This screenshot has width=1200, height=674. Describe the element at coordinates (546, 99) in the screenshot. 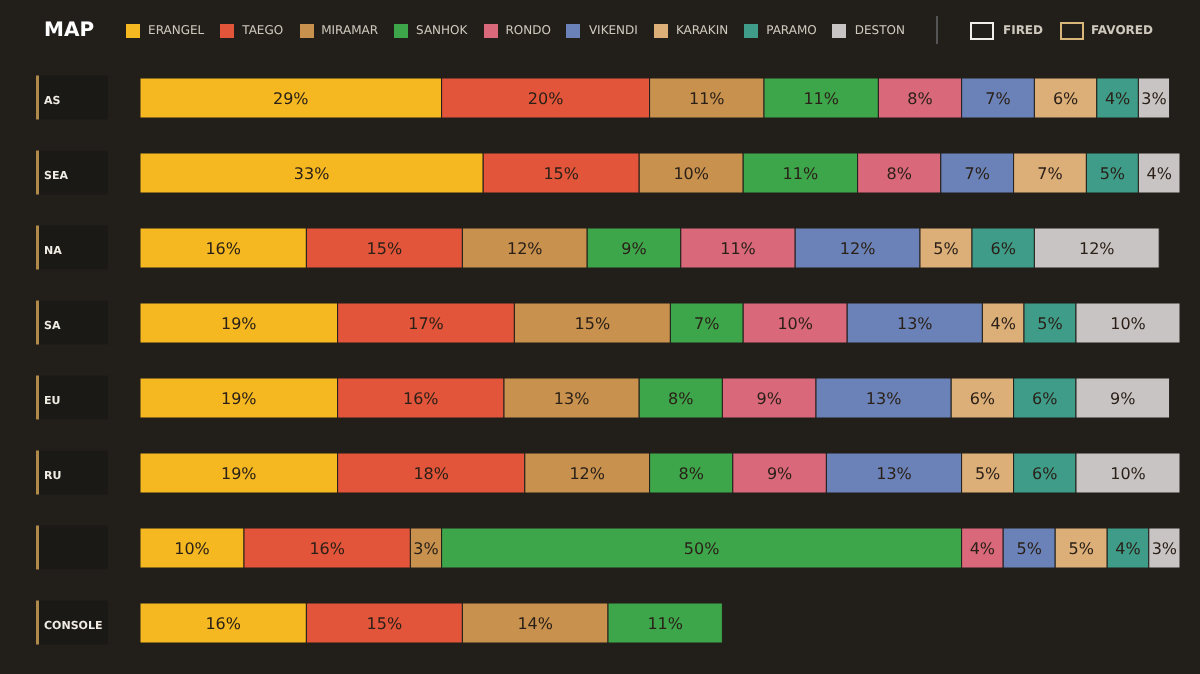

I see `data-label: 20%` at that location.